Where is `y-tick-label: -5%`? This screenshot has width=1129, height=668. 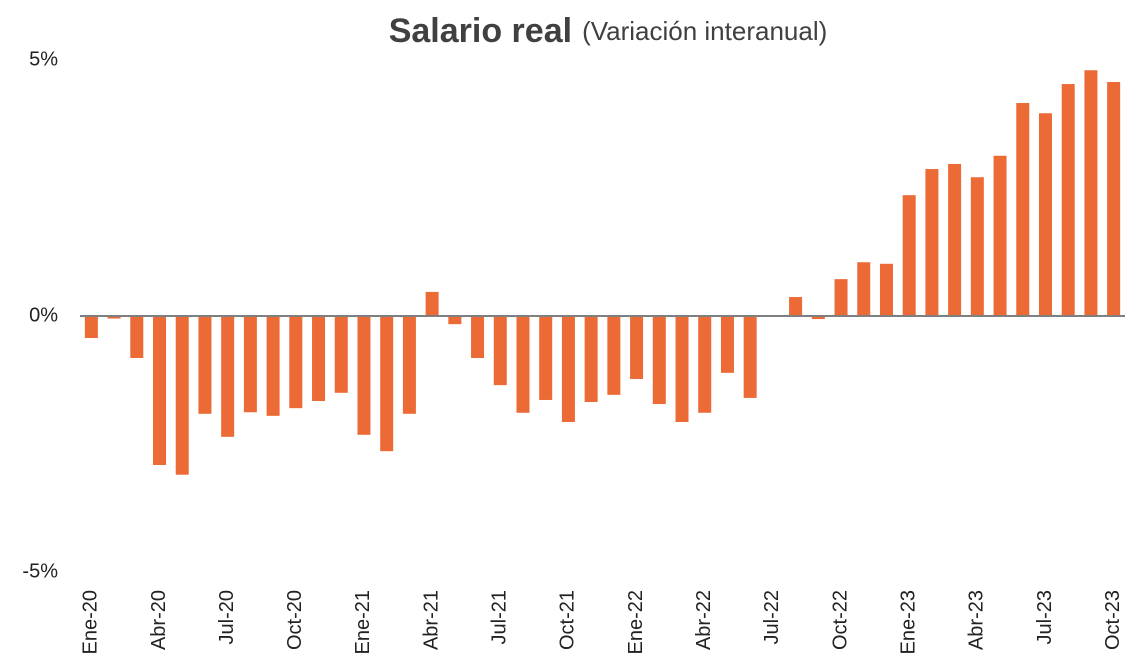
y-tick-label: -5% is located at coordinates (40, 571).